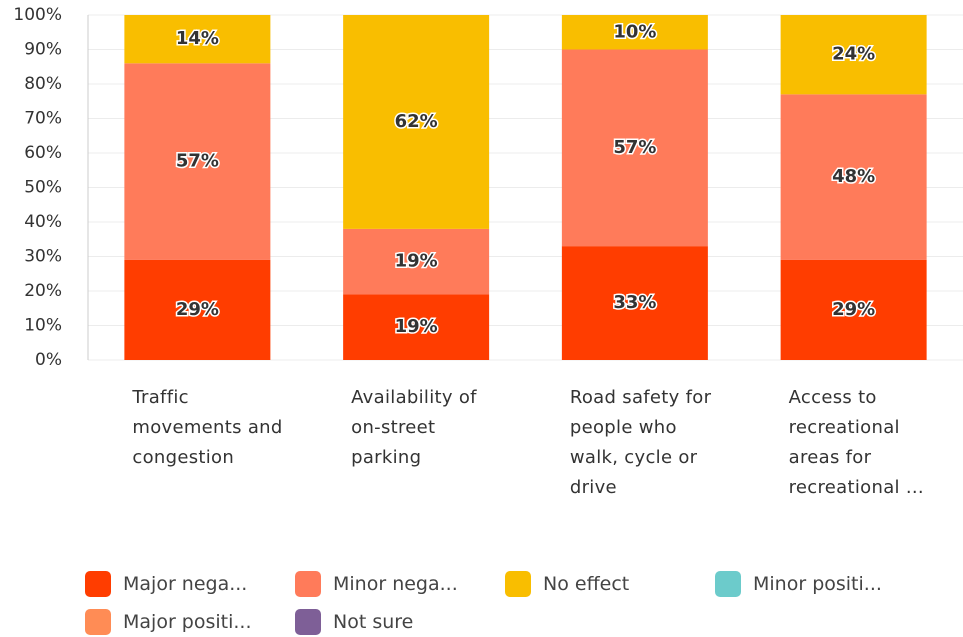  I want to click on x-tick-label: Availability of on-street parking, so click(414, 427).